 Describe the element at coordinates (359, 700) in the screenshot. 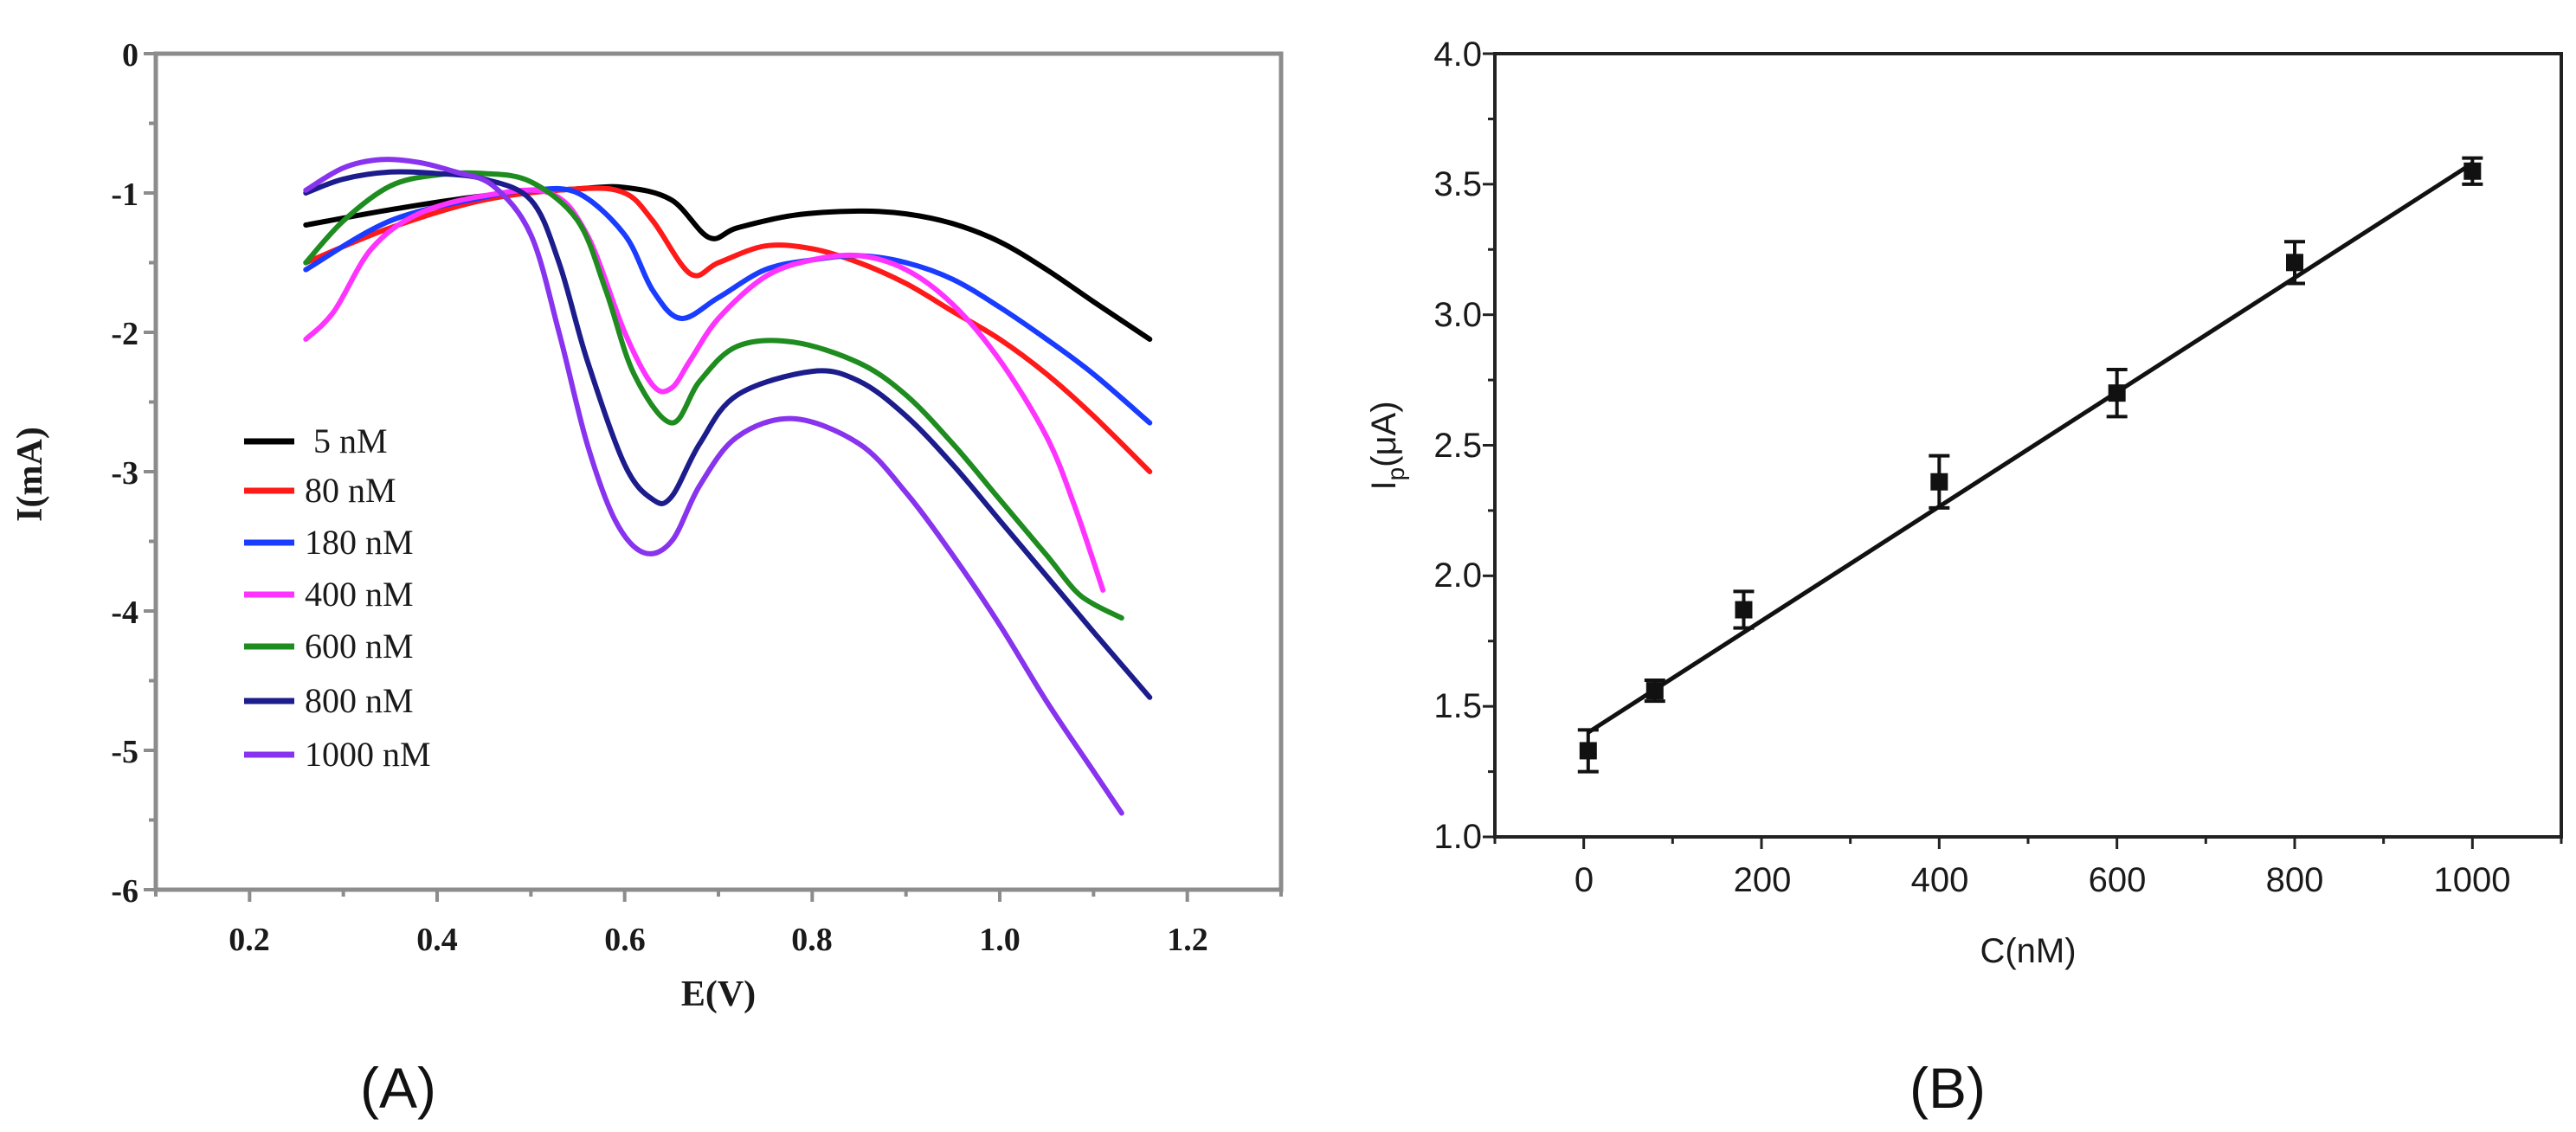

I see `legend-label-800nm: 800 nM` at that location.